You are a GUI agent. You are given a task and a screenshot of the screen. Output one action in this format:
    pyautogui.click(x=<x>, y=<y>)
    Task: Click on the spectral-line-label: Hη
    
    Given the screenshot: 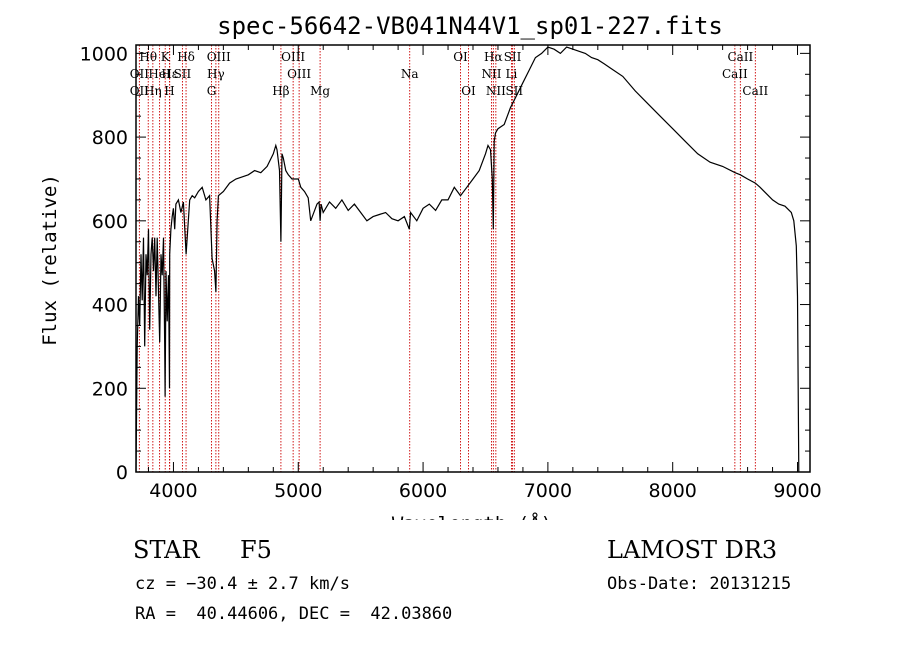 What is the action you would take?
    pyautogui.click(x=153, y=91)
    